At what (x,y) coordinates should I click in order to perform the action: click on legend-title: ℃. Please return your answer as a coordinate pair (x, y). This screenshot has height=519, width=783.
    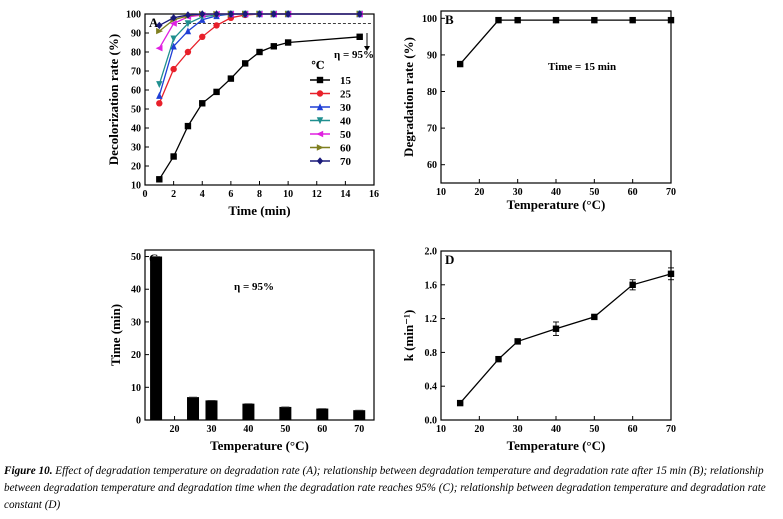
    Looking at the image, I should click on (317, 66).